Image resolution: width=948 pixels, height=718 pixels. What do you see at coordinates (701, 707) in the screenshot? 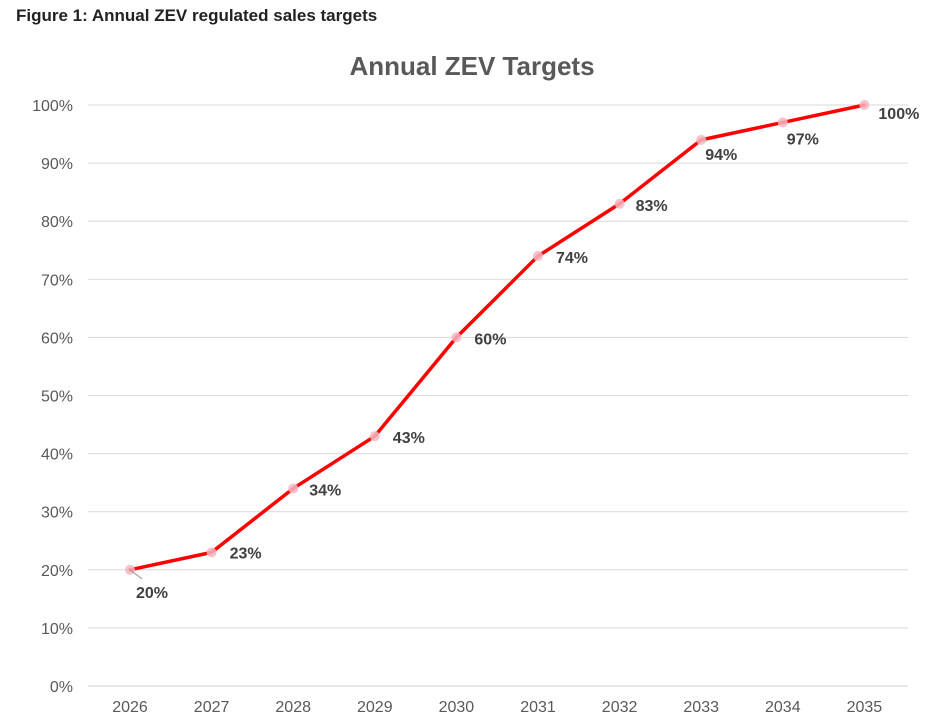
I see `x-tick-label: 2033` at bounding box center [701, 707].